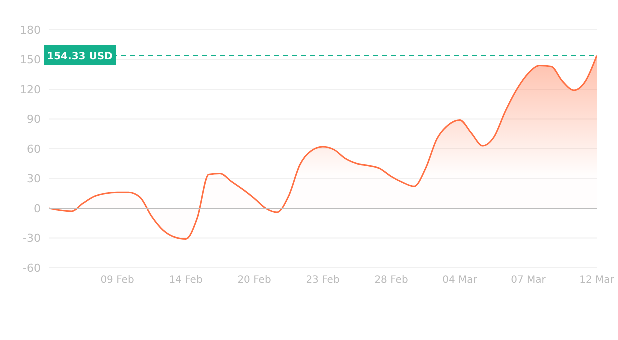  What do you see at coordinates (460, 280) in the screenshot?
I see `x-tick-label: 04 Mar` at bounding box center [460, 280].